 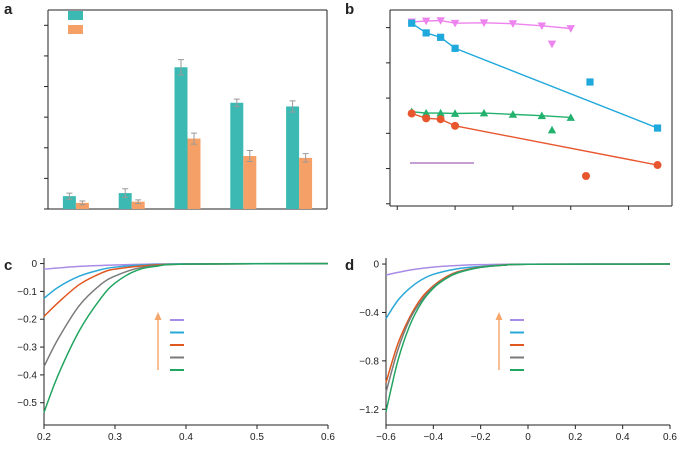 What do you see at coordinates (115, 437) in the screenshot?
I see `x-tick-label: 0.3` at bounding box center [115, 437].